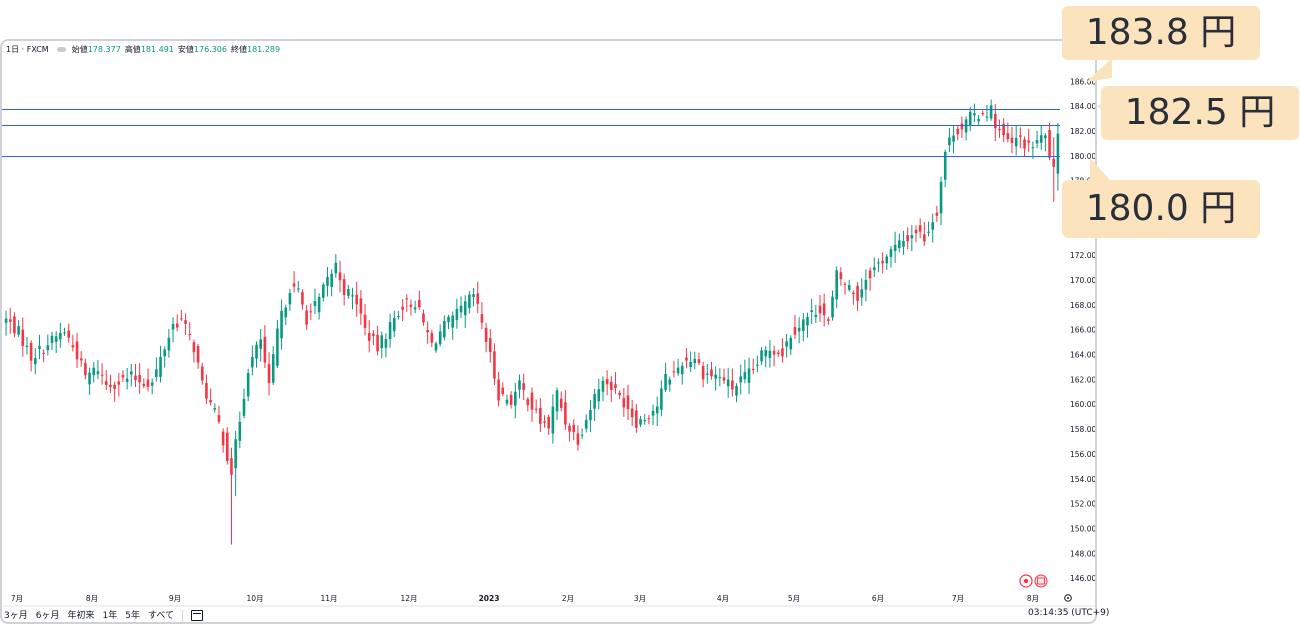 This screenshot has height=627, width=1300. I want to click on range-button-6m: 6ヶ月, so click(47, 616).